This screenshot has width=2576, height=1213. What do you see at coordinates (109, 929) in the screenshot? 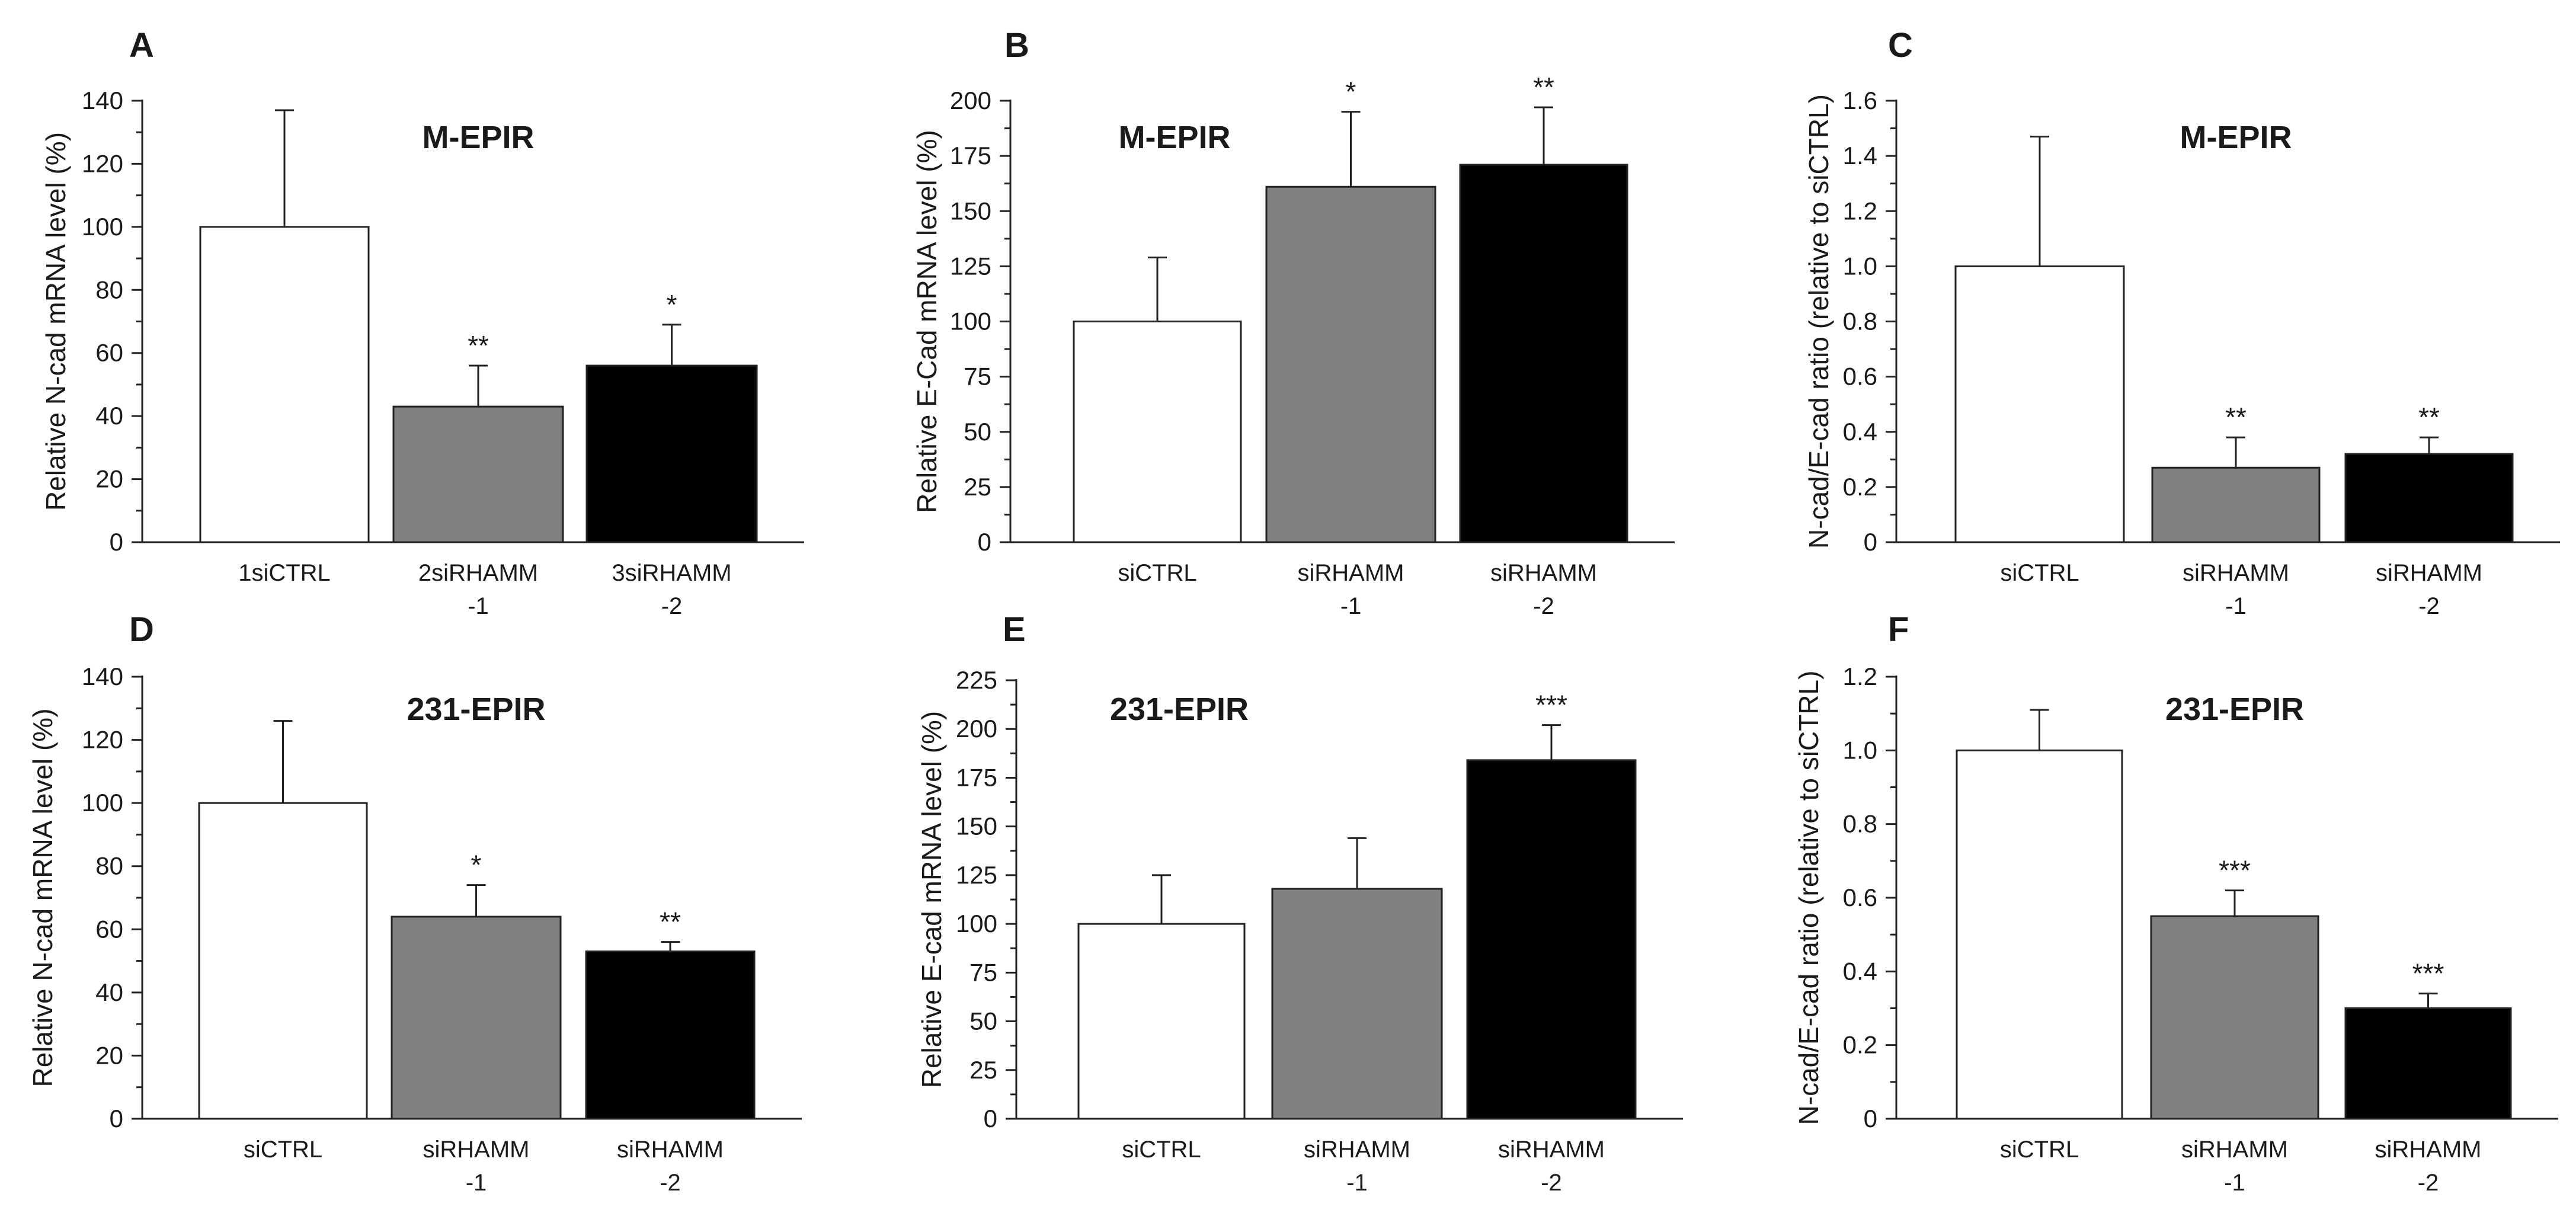
I see `y-tick-label: 60` at bounding box center [109, 929].